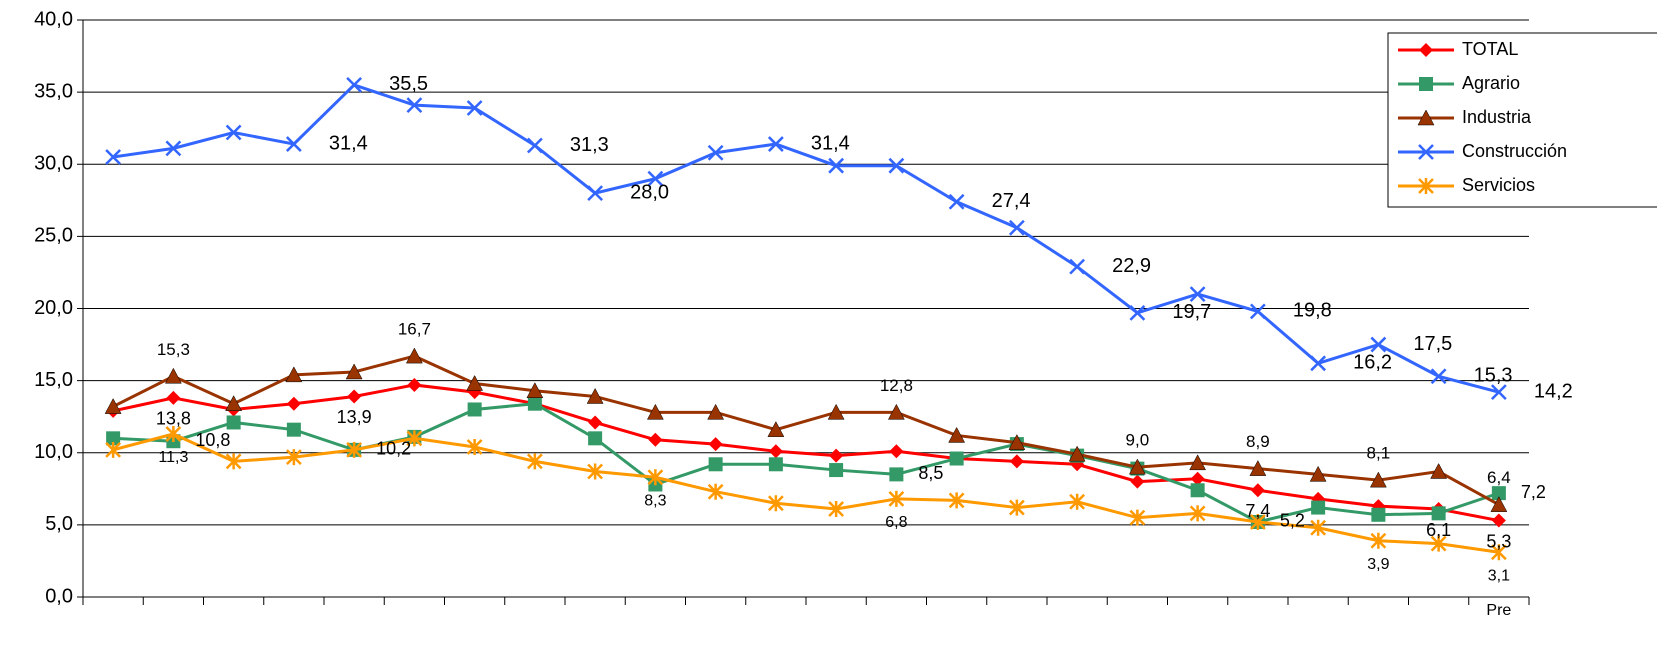 This screenshot has height=646, width=1657. What do you see at coordinates (53, 164) in the screenshot?
I see `y-tick-label: 30,0` at bounding box center [53, 164].